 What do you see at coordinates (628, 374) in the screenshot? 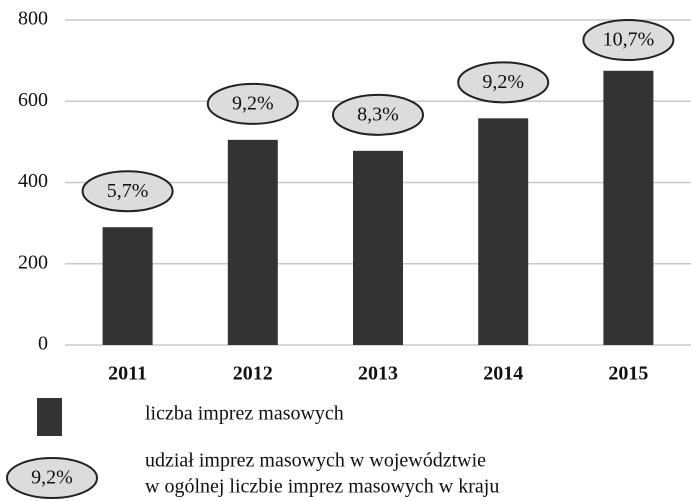
I see `x-tick-label: 2015` at bounding box center [628, 374].